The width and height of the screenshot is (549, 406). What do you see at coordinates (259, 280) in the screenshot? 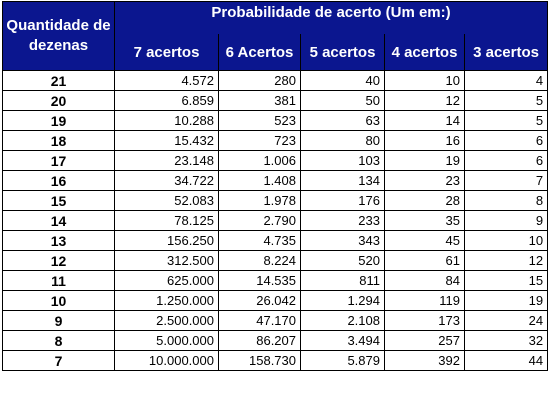
I see `cell-probability: 14.535` at bounding box center [259, 280].